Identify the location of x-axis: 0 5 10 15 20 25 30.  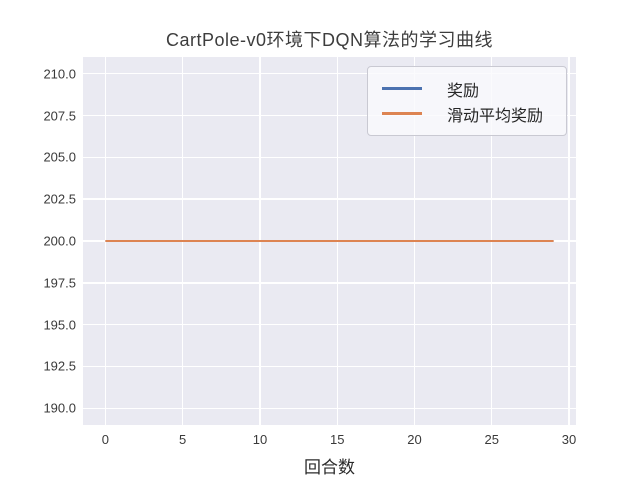
(329, 441).